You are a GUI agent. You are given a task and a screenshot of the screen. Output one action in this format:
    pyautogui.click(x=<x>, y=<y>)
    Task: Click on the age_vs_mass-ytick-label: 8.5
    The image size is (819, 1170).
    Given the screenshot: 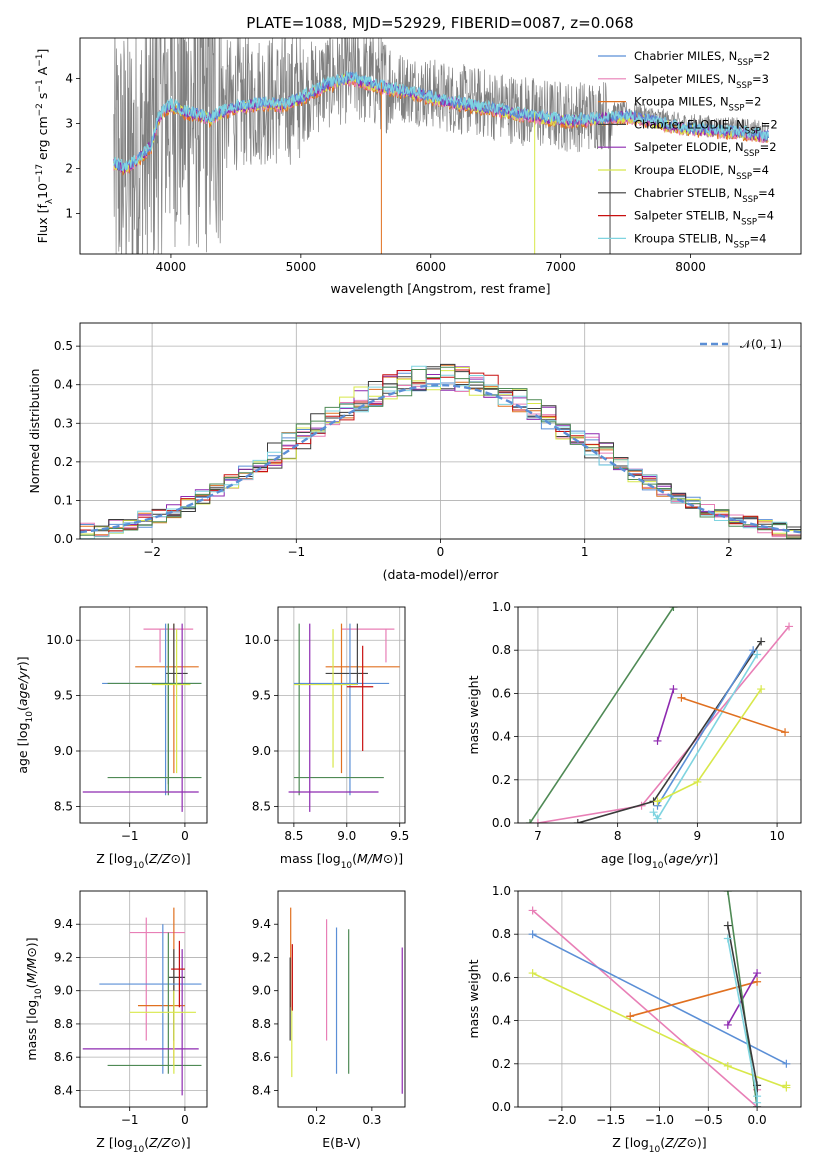 What is the action you would take?
    pyautogui.click(x=261, y=806)
    